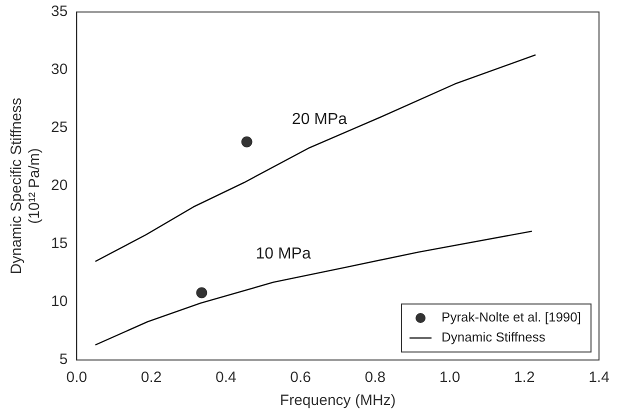 Image resolution: width=619 pixels, height=416 pixels. What do you see at coordinates (59, 69) in the screenshot?
I see `y-tick-label: 30` at bounding box center [59, 69].